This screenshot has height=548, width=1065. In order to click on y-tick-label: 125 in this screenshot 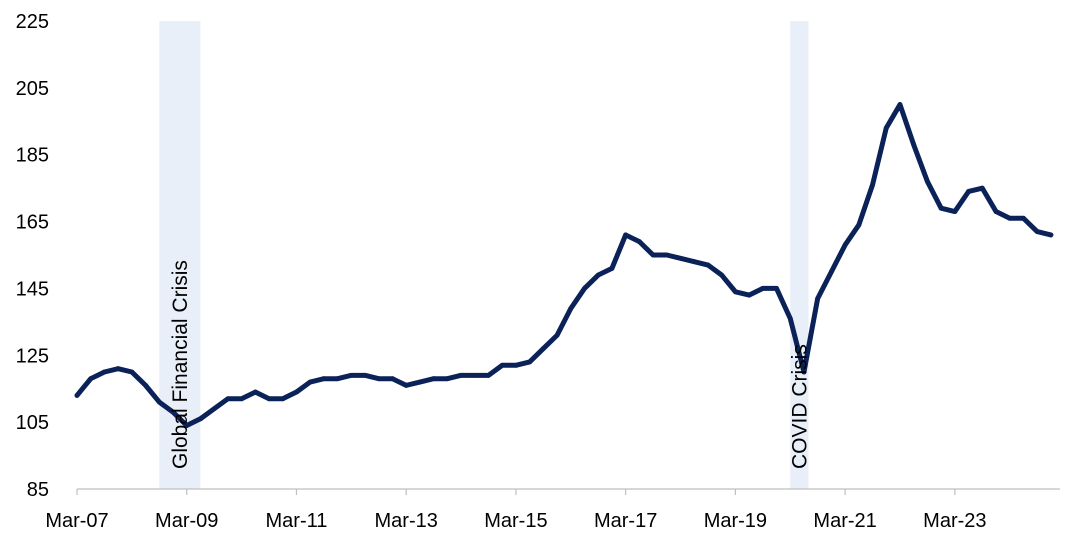, I will do `click(32, 356)`.